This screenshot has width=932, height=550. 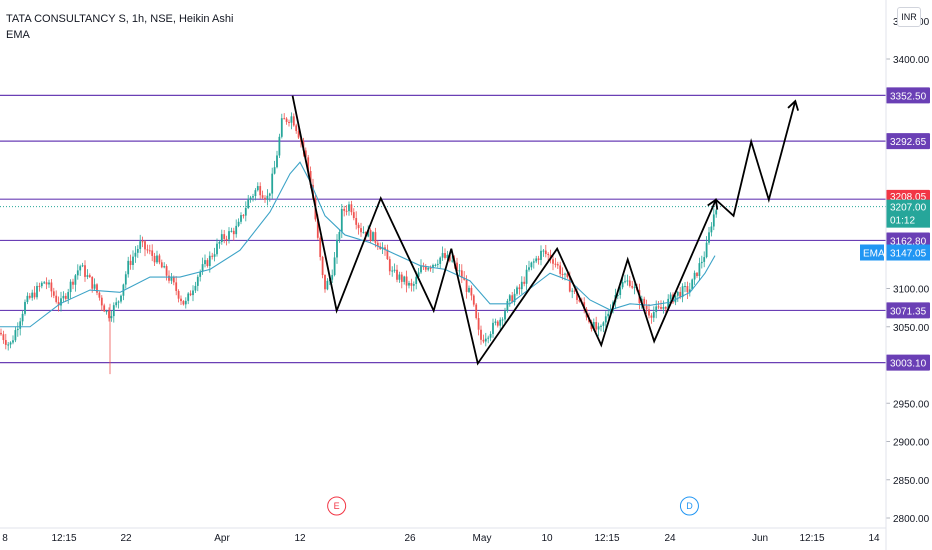 I want to click on level-tag: 3292.65, so click(x=908, y=141).